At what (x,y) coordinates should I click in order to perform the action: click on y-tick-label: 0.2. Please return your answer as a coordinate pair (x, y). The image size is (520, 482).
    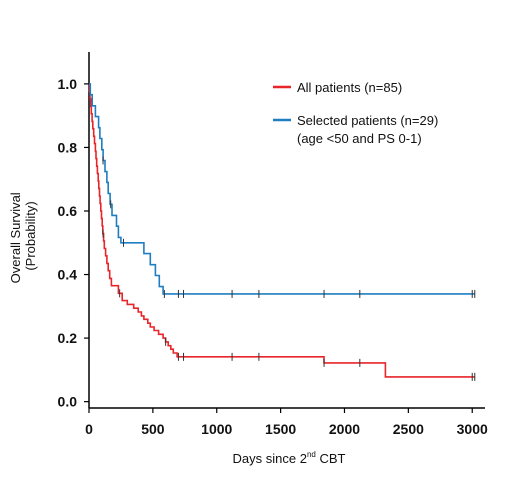
    Looking at the image, I should click on (68, 338).